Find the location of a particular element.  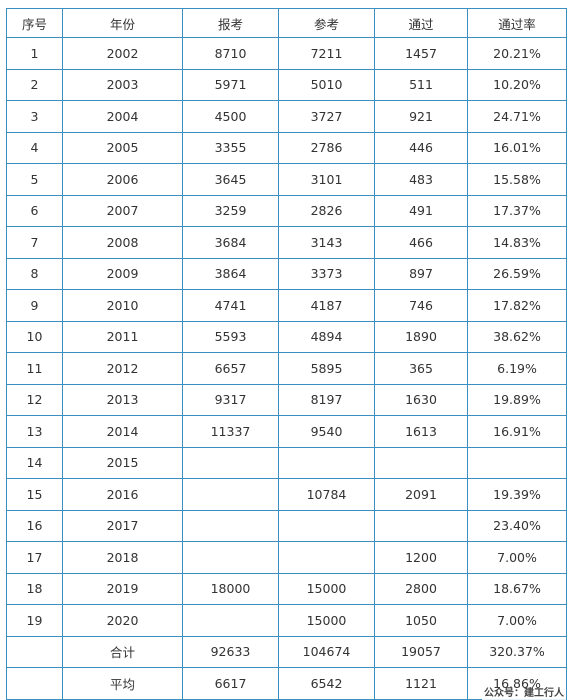

cell-pass-rate is located at coordinates (517, 462).